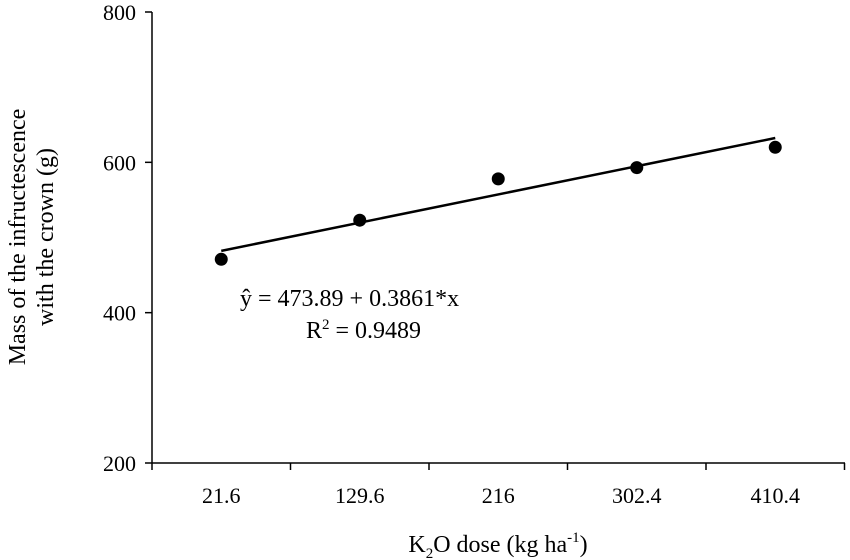 The width and height of the screenshot is (850, 560). Describe the element at coordinates (430, 553) in the screenshot. I see `x-axis-title-subscript: 2` at that location.